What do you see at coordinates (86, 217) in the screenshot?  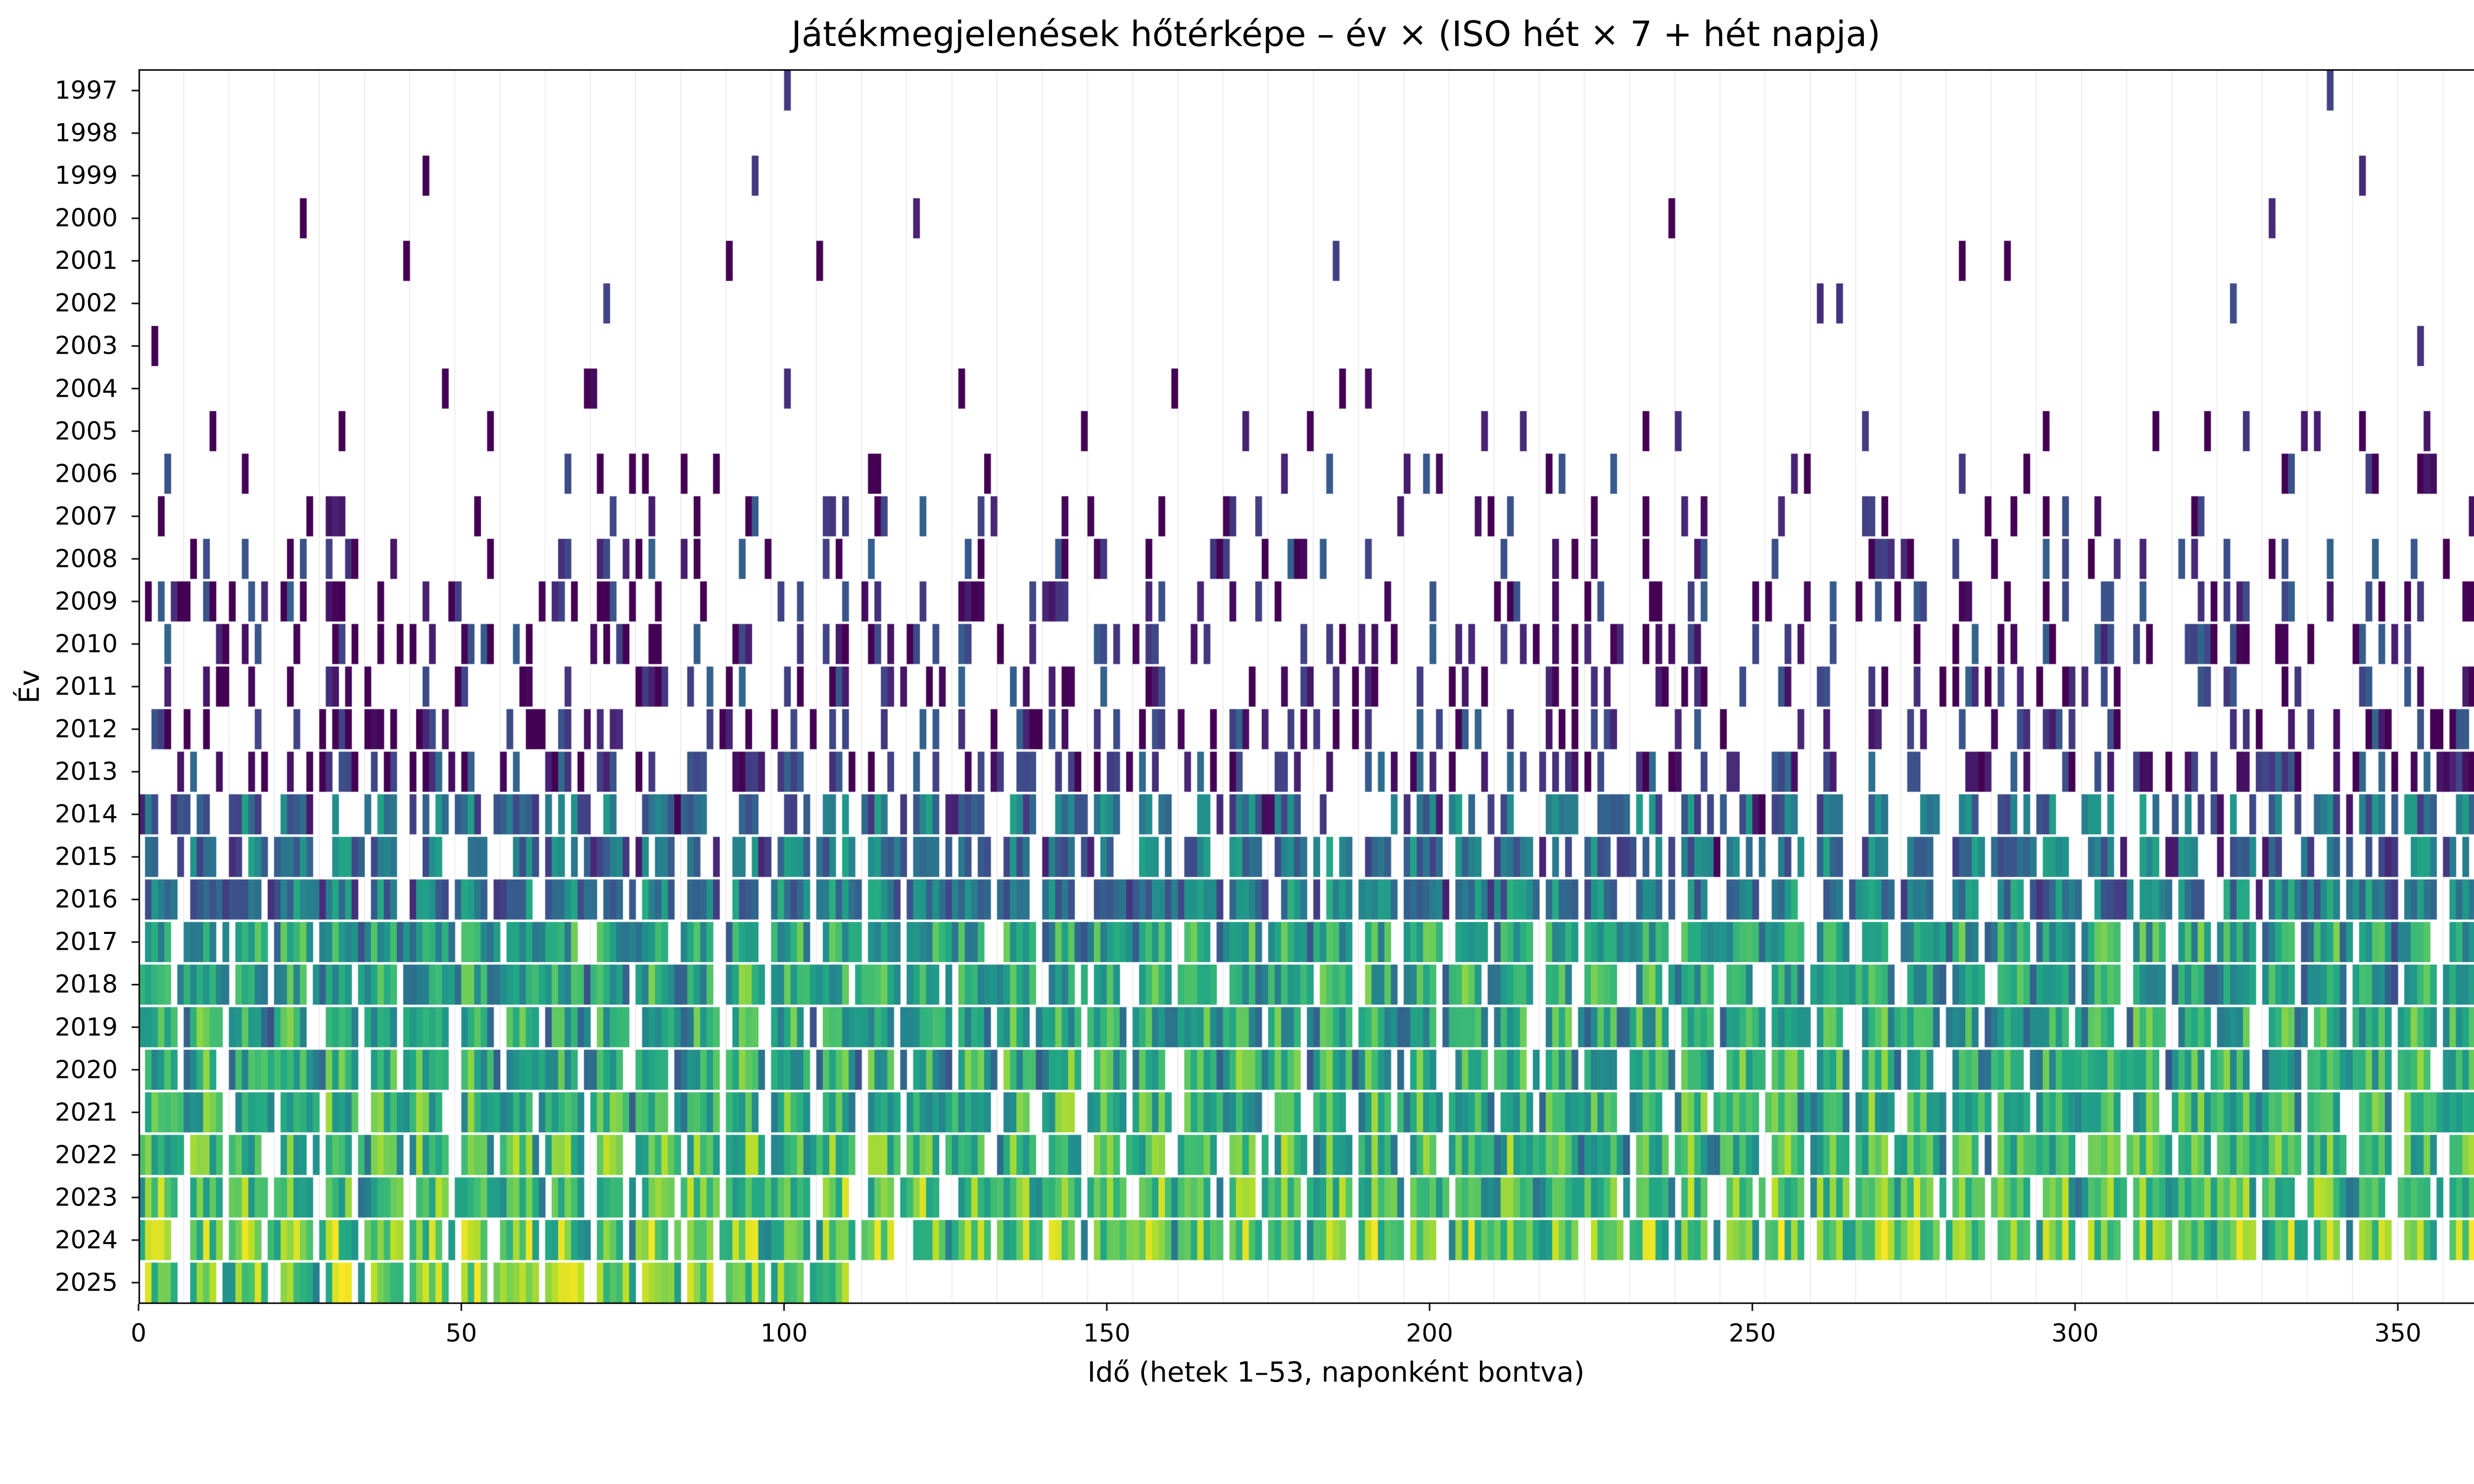 I see `y-tick-label: 2000` at bounding box center [86, 217].